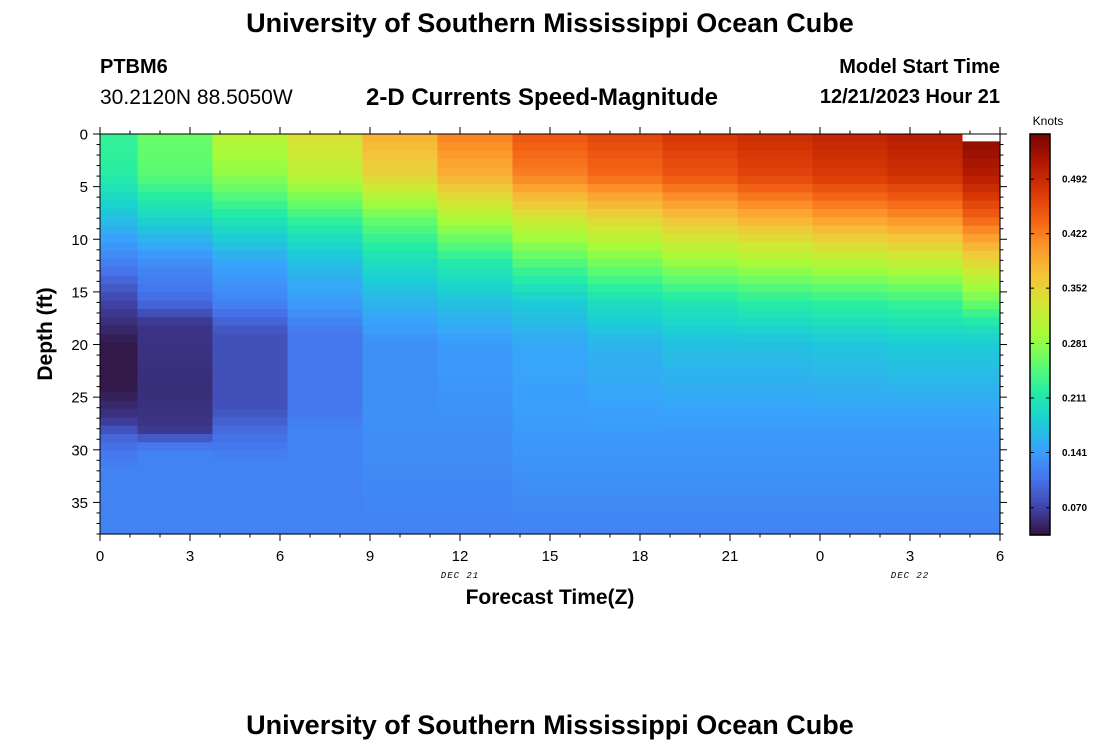  Describe the element at coordinates (134, 67) in the screenshot. I see `station-id: PTBM6` at that location.